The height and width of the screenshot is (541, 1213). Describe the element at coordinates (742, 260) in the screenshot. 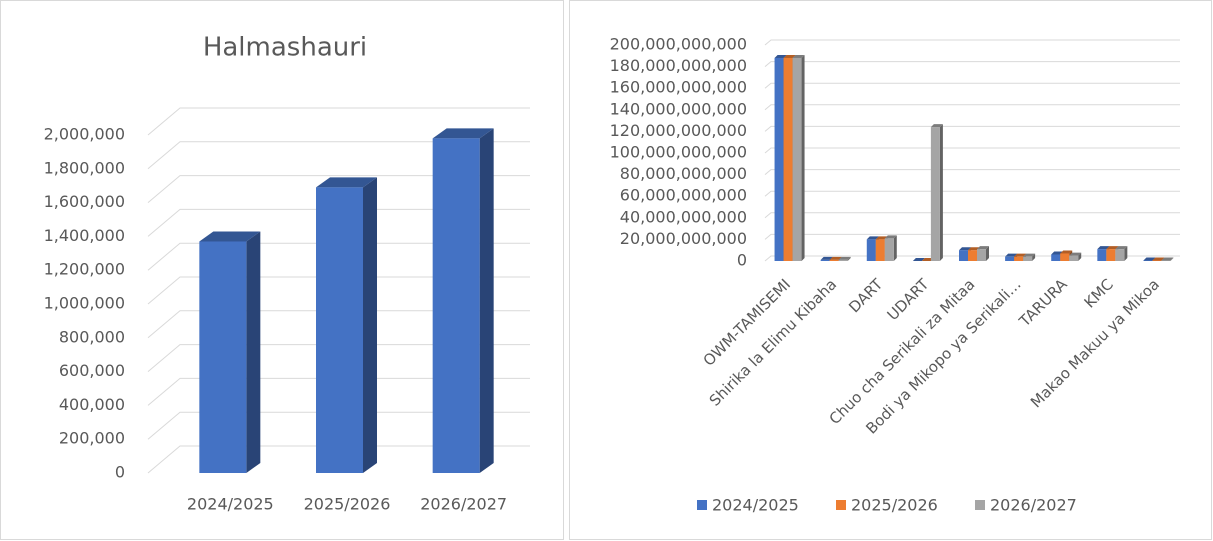

I see `y-tick-label: 0` at that location.